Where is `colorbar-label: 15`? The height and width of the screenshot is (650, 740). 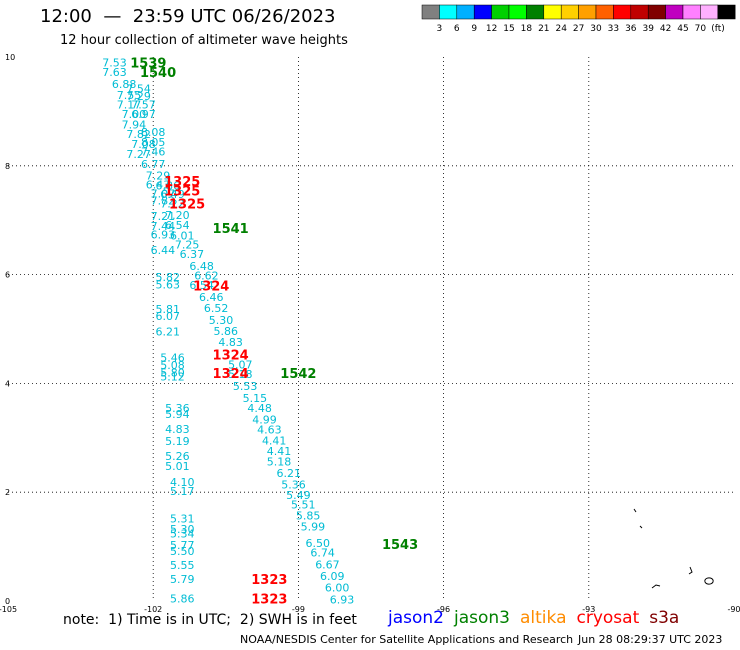
colorbar-label: 15 is located at coordinates (508, 29).